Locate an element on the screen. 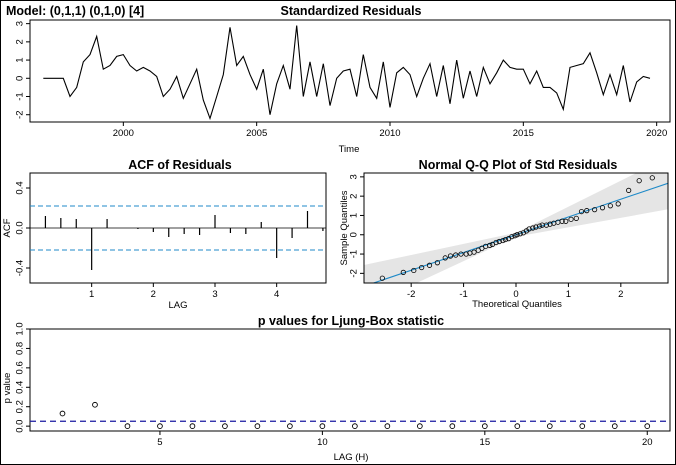 Image resolution: width=676 pixels, height=465 pixels. qq-y-tick-label: -1 is located at coordinates (354, 254).